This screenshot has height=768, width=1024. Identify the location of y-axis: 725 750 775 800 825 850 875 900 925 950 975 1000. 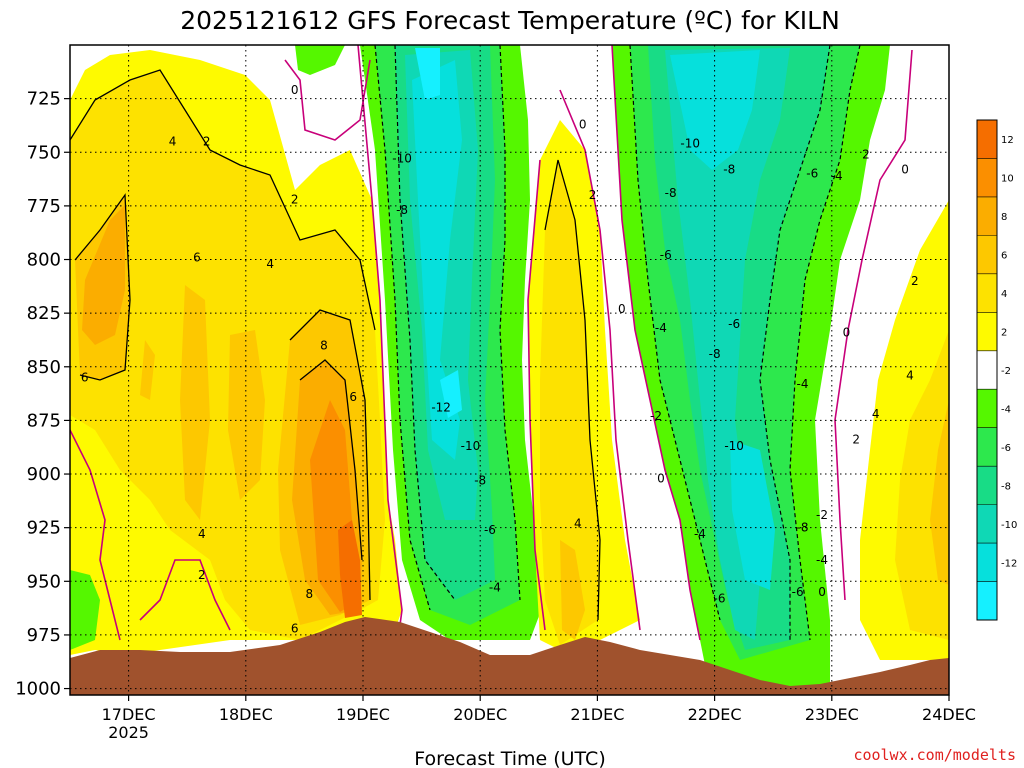
(42, 394).